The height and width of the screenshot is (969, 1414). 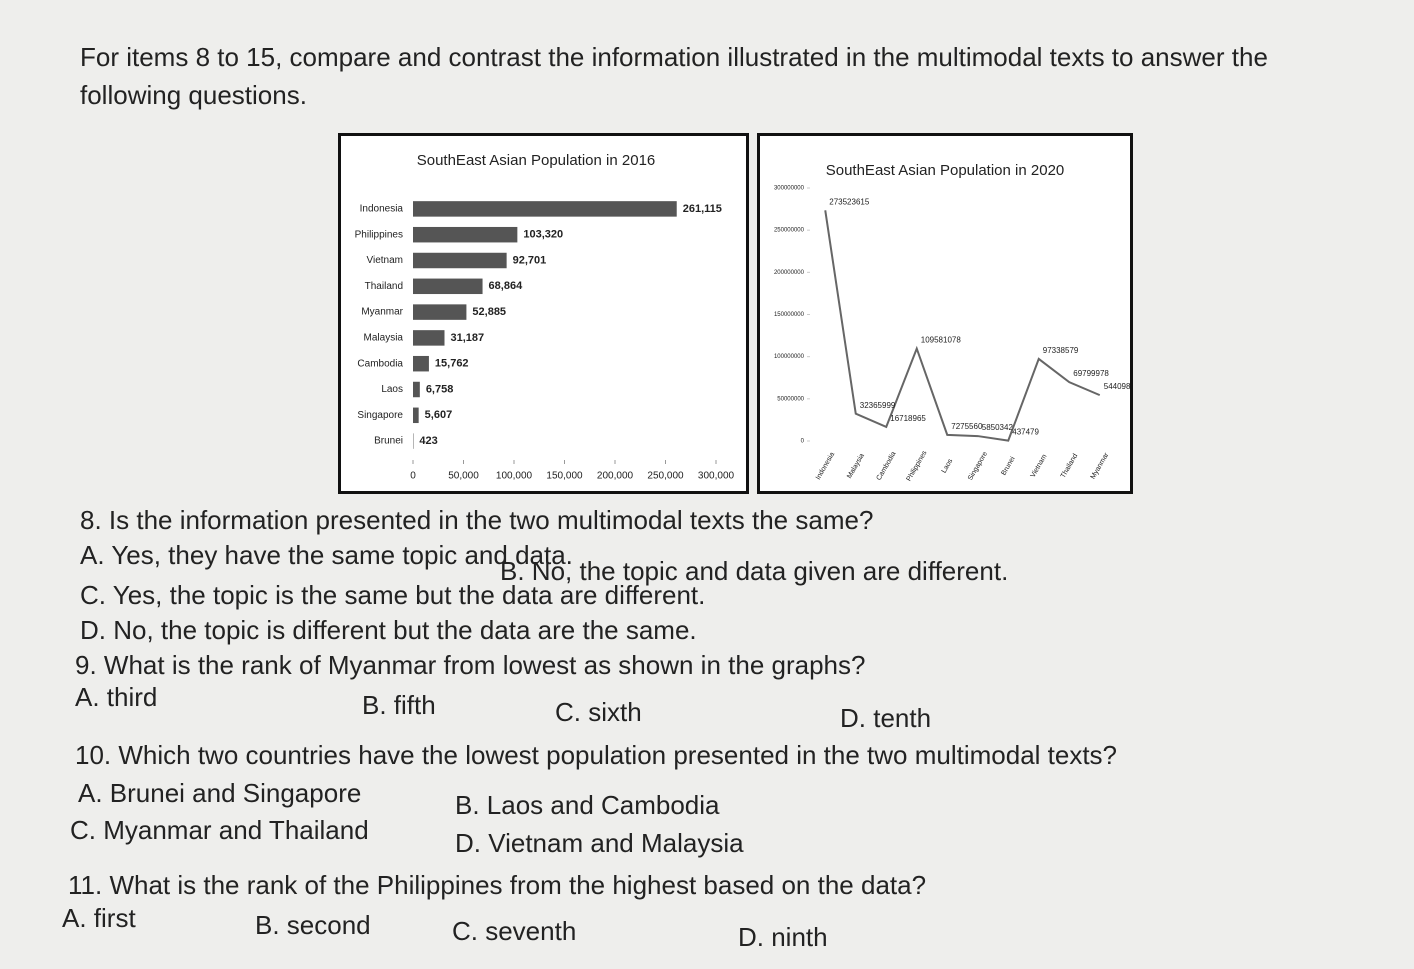 What do you see at coordinates (825, 466) in the screenshot?
I see `x-tick-label: Indonesia` at bounding box center [825, 466].